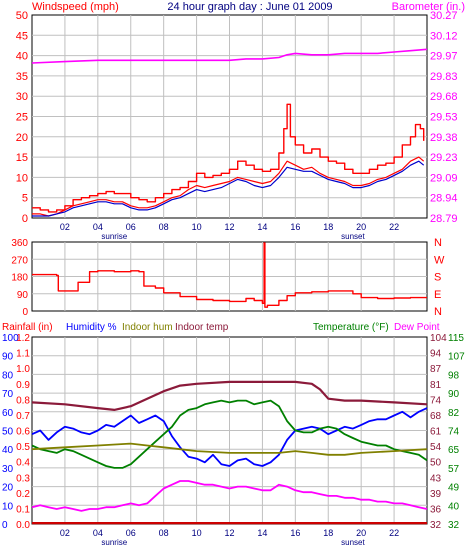 This screenshot has height=559, width=467. Describe the element at coordinates (436, 369) in the screenshot. I see `temperature-tick-label: 87` at that location.